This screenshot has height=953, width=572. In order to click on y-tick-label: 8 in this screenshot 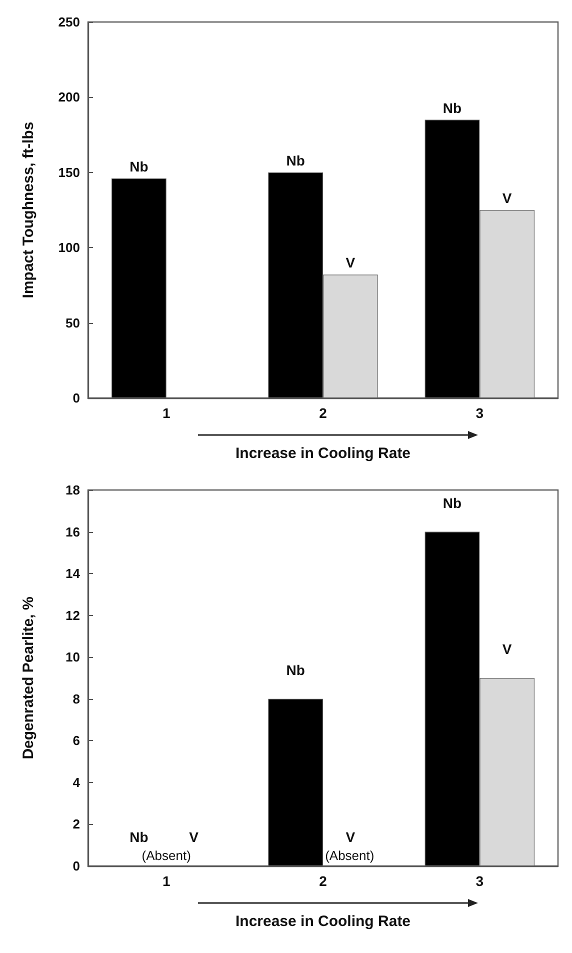, I will do `click(76, 698)`.